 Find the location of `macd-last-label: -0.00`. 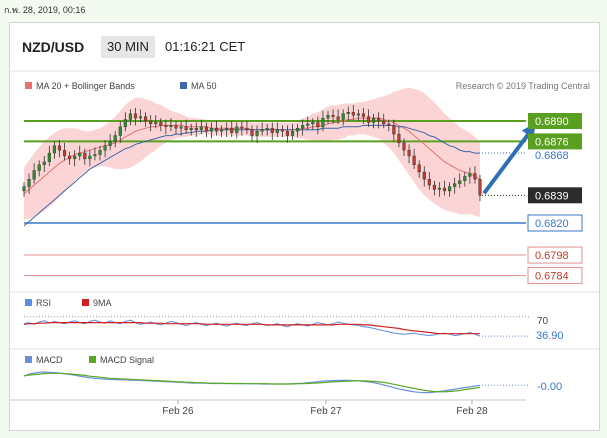

macd-last-label: -0.00 is located at coordinates (549, 387).